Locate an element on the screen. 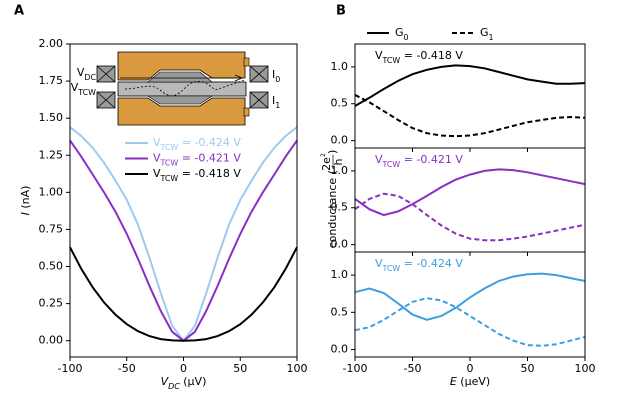  inset-label: I1 is located at coordinates (276, 102).